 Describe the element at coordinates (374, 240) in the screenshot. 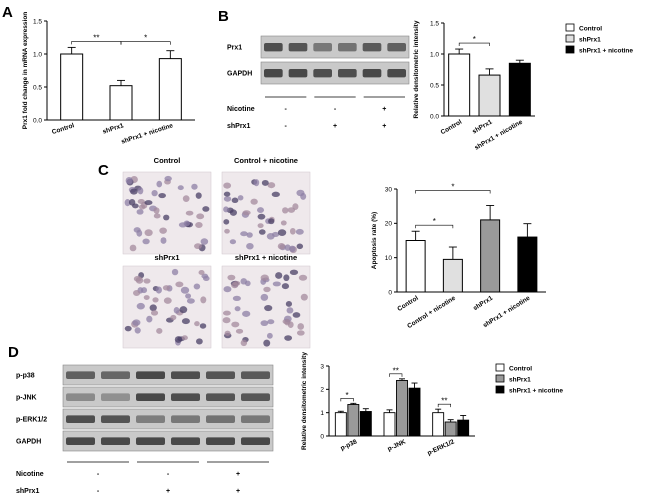

I see `y-axis-label: Apoptosis rate (%)` at that location.